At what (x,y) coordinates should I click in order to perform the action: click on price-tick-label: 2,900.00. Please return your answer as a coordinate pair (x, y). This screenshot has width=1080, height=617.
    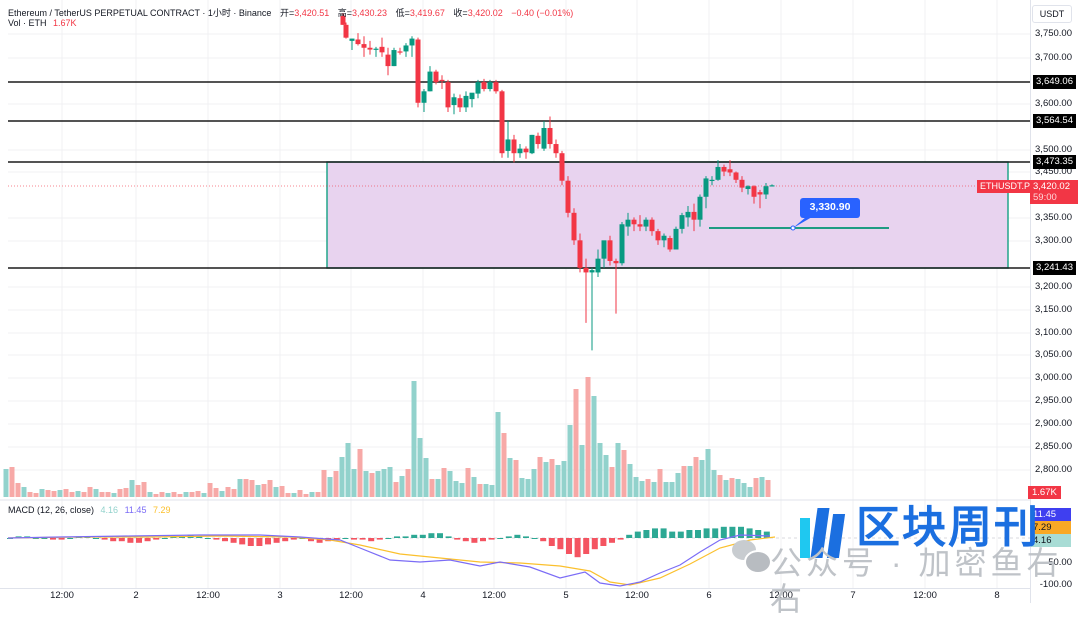
    Looking at the image, I should click on (1053, 423).